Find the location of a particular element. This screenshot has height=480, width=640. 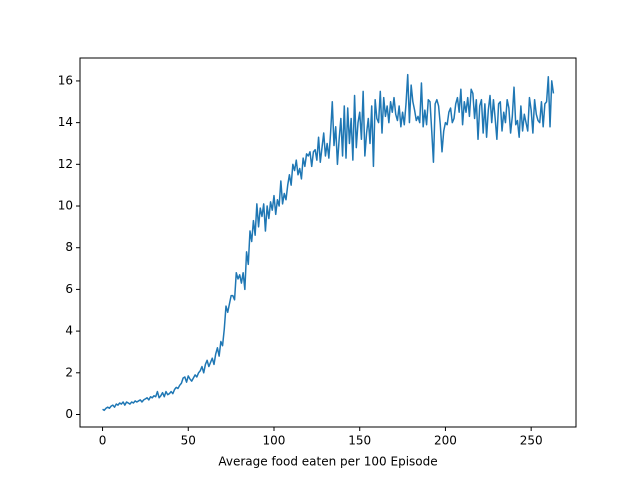

x-tick-label: 50 is located at coordinates (188, 441).